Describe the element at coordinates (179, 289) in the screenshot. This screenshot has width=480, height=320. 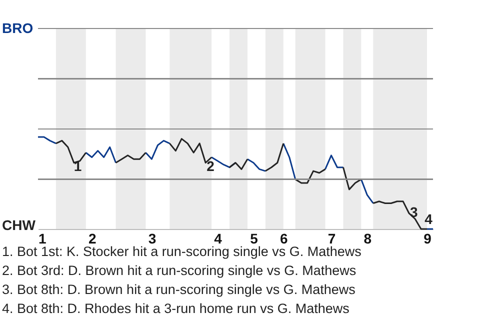
I see `text: 3. Bot 8th: D. Brown hit a run-scoring single vs G. Mathews` at that location.